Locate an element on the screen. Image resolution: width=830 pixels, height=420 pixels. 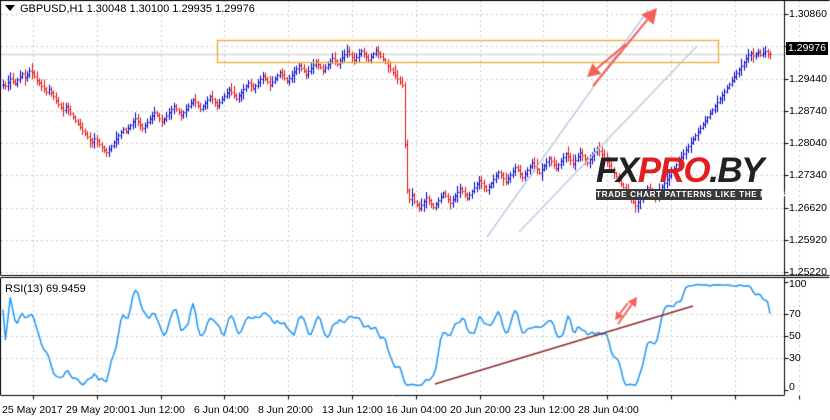
watermark-fx: FX is located at coordinates (617, 170).